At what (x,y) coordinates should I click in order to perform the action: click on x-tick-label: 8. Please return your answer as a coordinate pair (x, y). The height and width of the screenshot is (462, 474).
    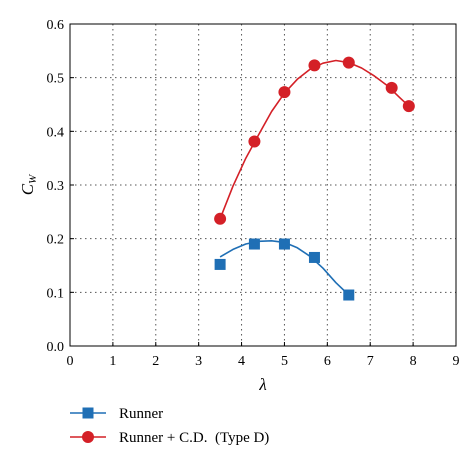
    Looking at the image, I should click on (413, 361).